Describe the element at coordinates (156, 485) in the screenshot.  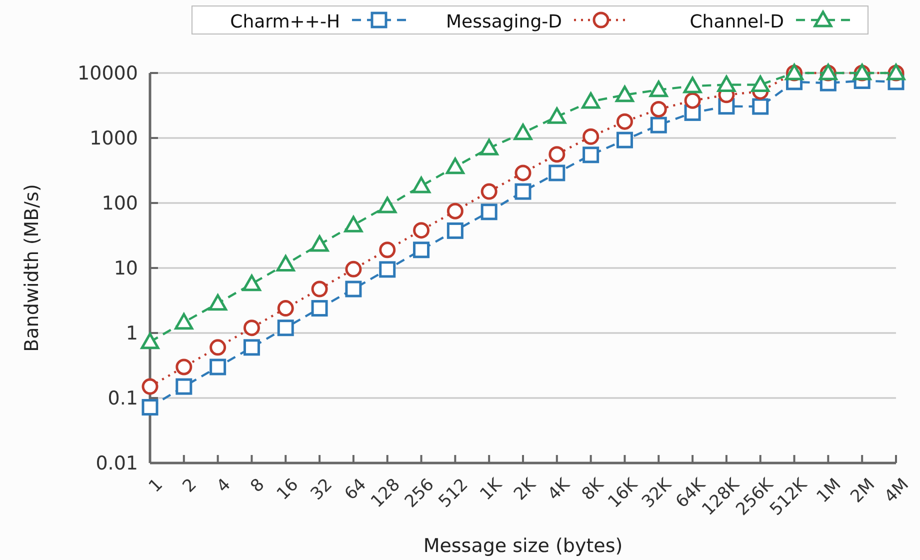
I see `x-tick-label: 1` at that location.